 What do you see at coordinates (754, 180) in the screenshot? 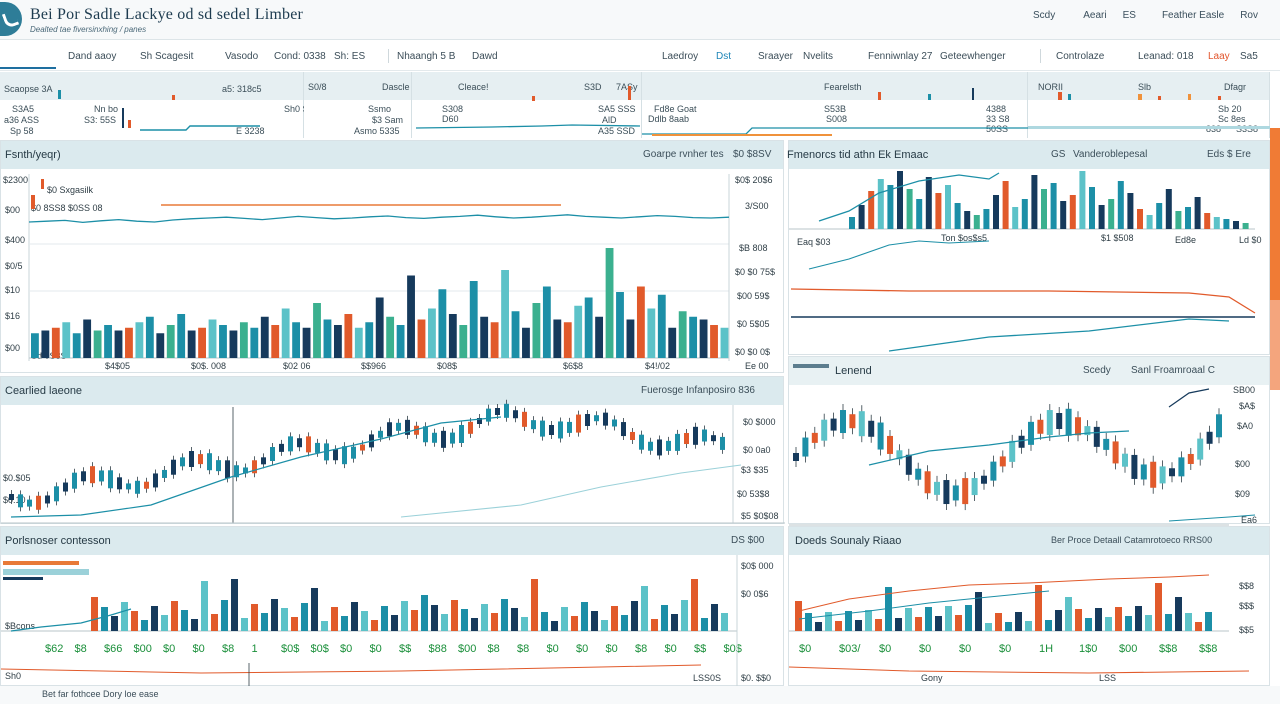
I see `right-axis-label: $0$ 20$6` at bounding box center [754, 180].